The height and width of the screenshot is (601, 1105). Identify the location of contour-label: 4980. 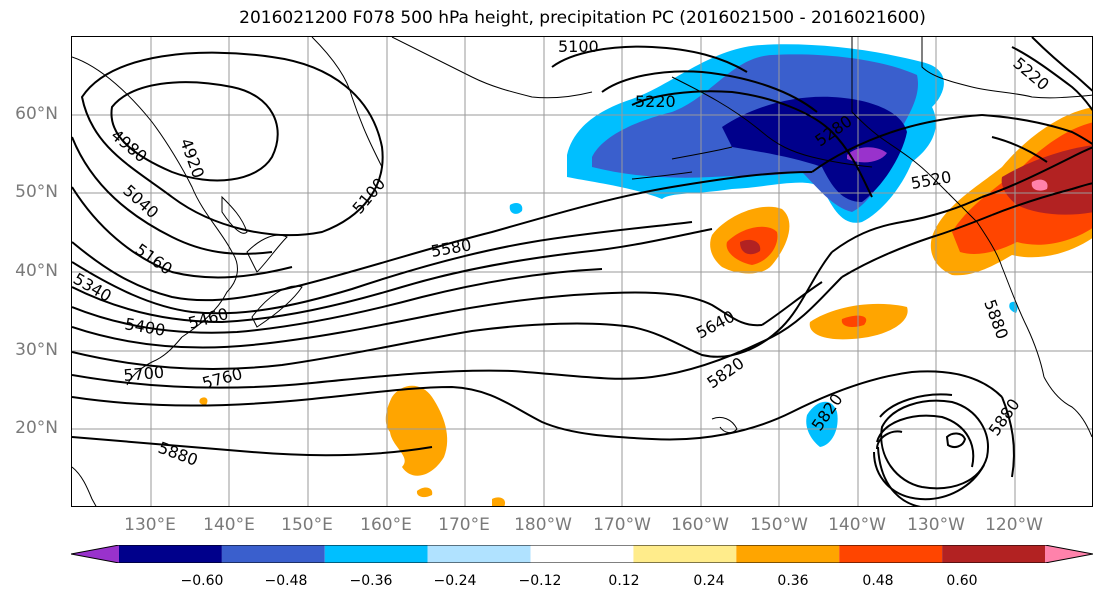
(128, 146).